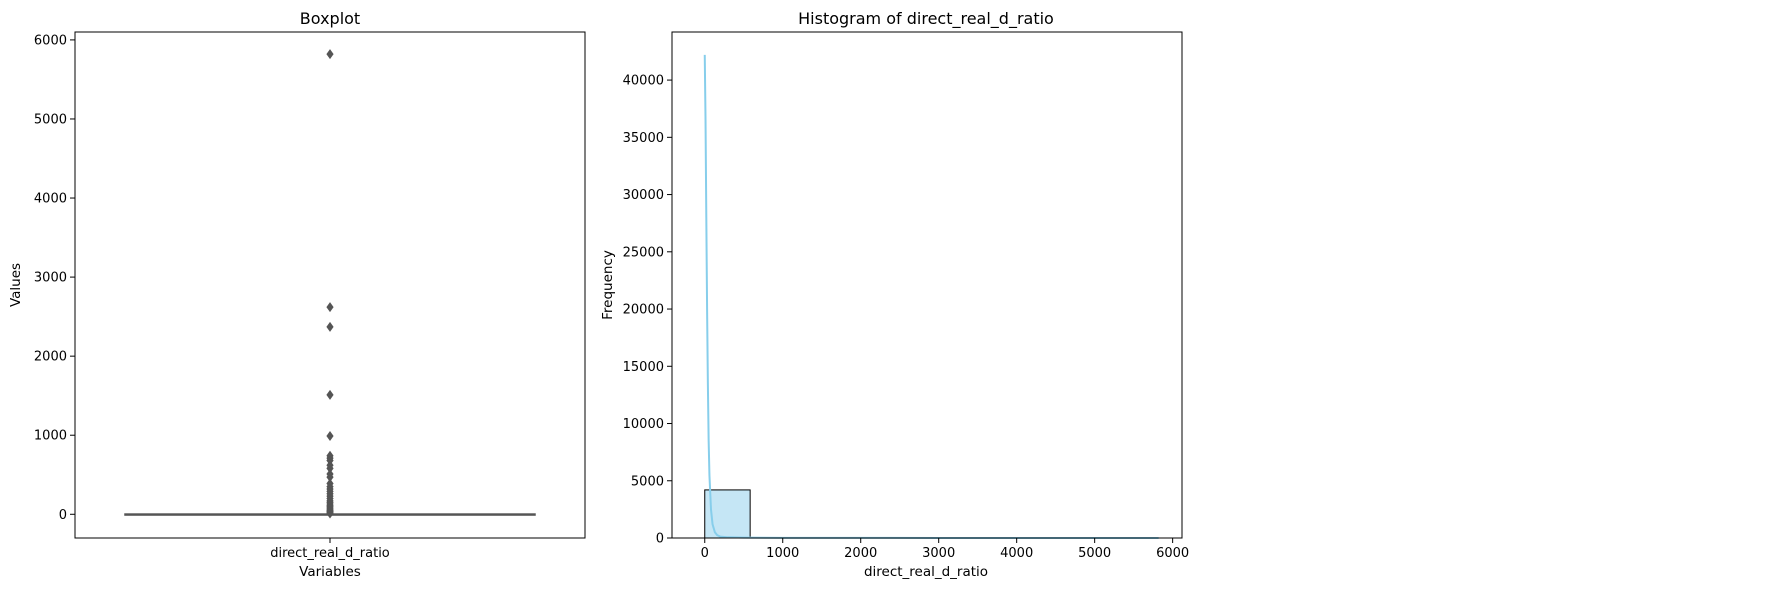  I want to click on histogram-y-tick-label: 0, so click(660, 539).